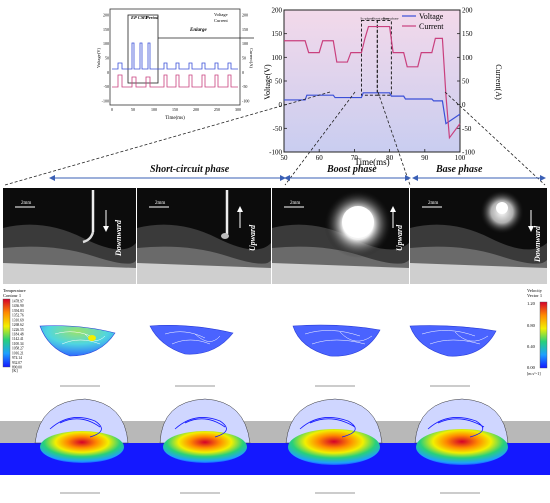 The image size is (550, 503). Describe the element at coordinates (399, 237) in the screenshot. I see `photo-direction-3: Upward` at that location.